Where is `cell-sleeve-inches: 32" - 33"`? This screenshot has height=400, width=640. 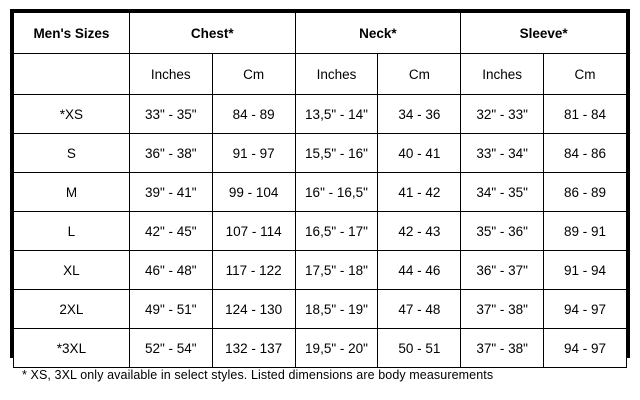 cell-sleeve-inches: 32" - 33" is located at coordinates (502, 114).